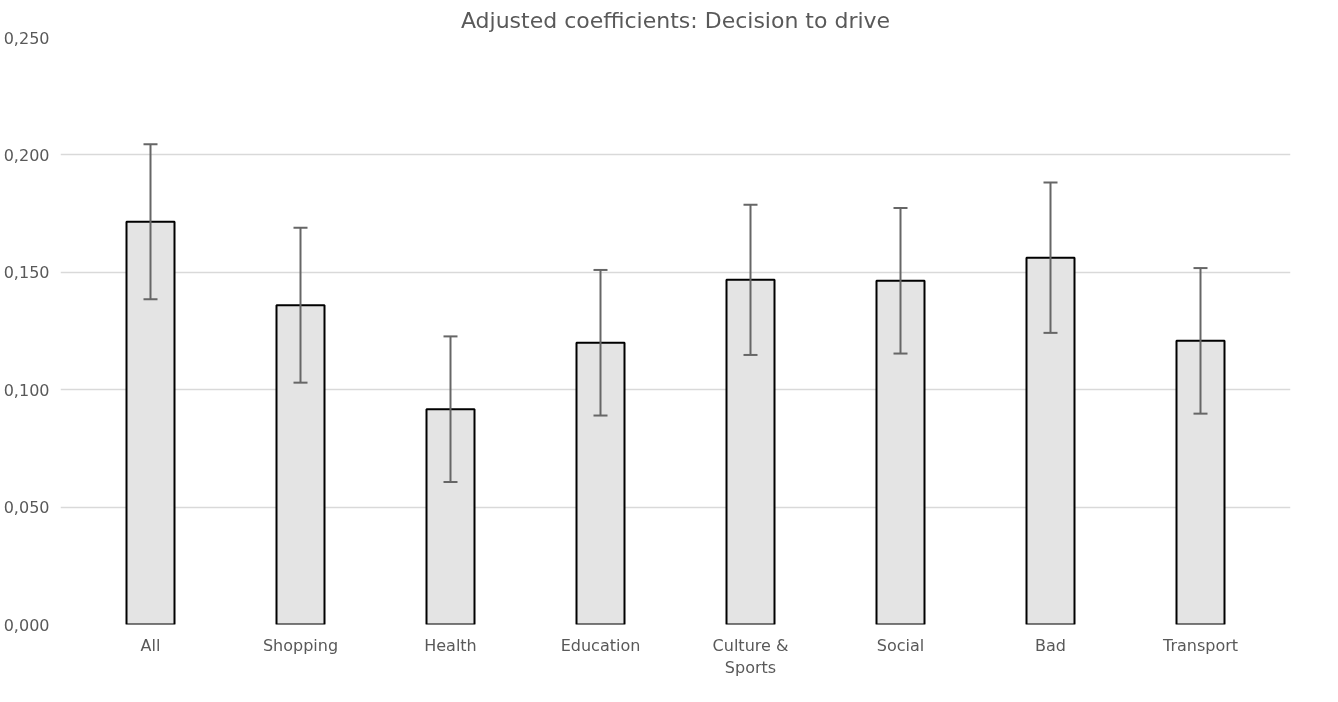  Describe the element at coordinates (450, 645) in the screenshot. I see `x-tick-label: Health` at that location.